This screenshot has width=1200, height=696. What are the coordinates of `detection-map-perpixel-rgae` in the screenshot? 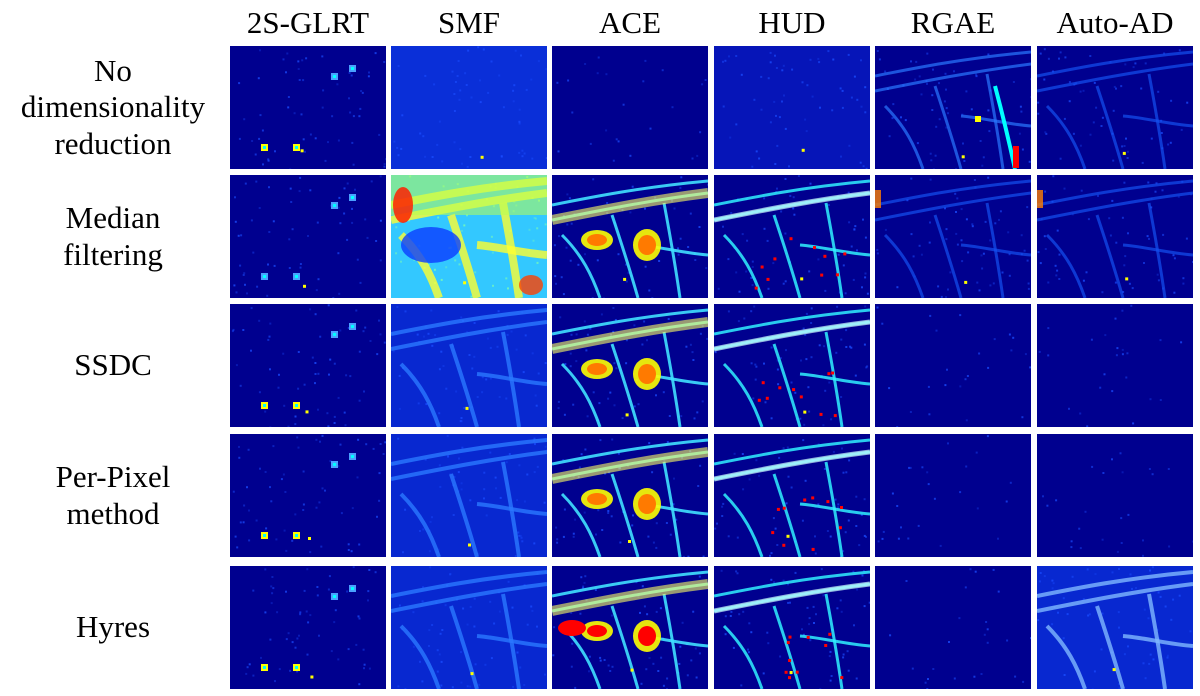 It's located at (953, 495).